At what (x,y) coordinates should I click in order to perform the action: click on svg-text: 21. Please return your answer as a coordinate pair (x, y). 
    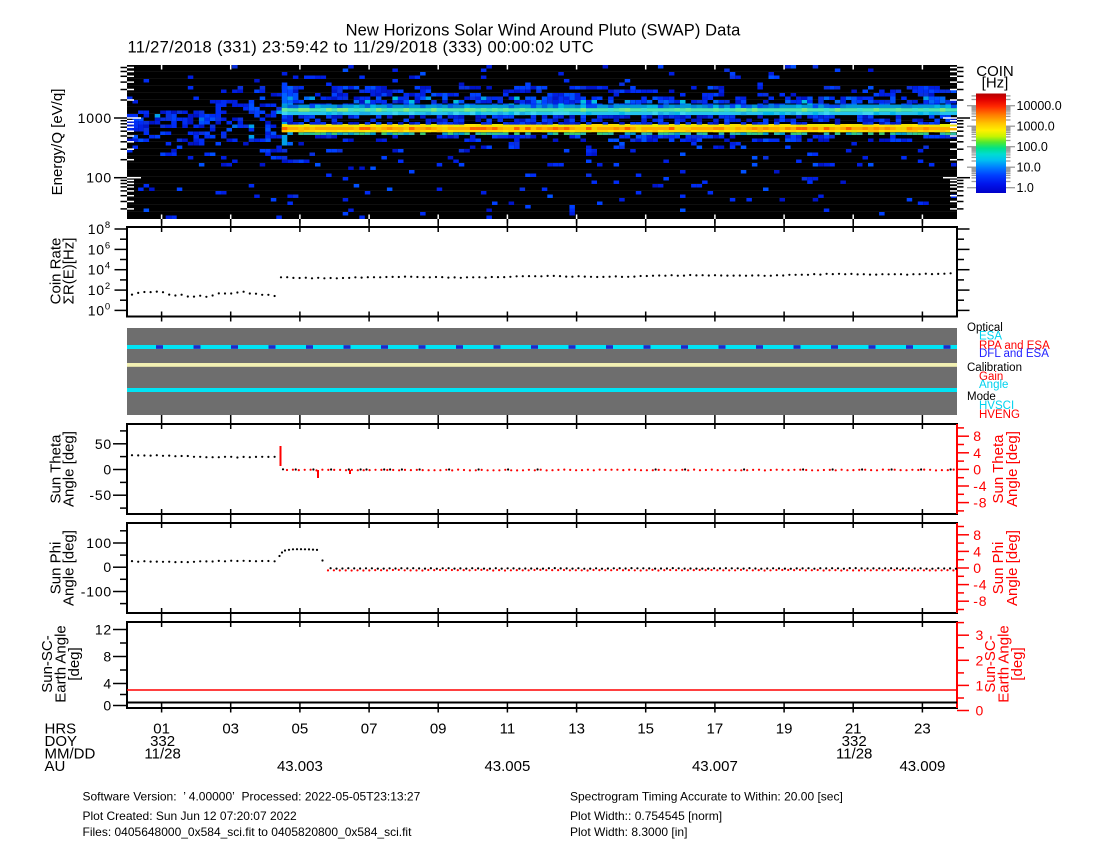
    Looking at the image, I should click on (853, 729).